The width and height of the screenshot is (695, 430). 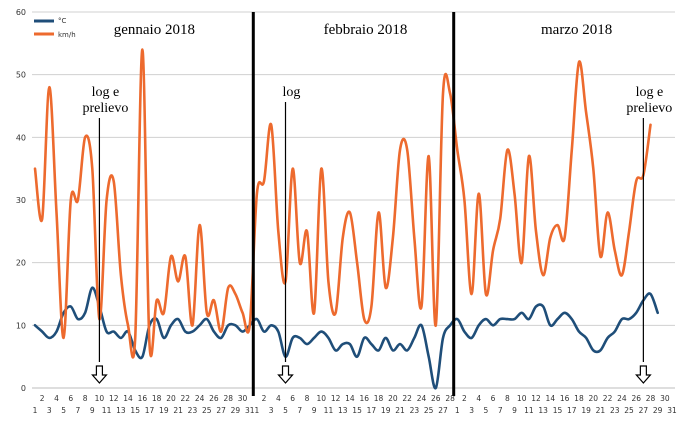 What do you see at coordinates (55, 28) in the screenshot?
I see `legend: °C km/h` at bounding box center [55, 28].